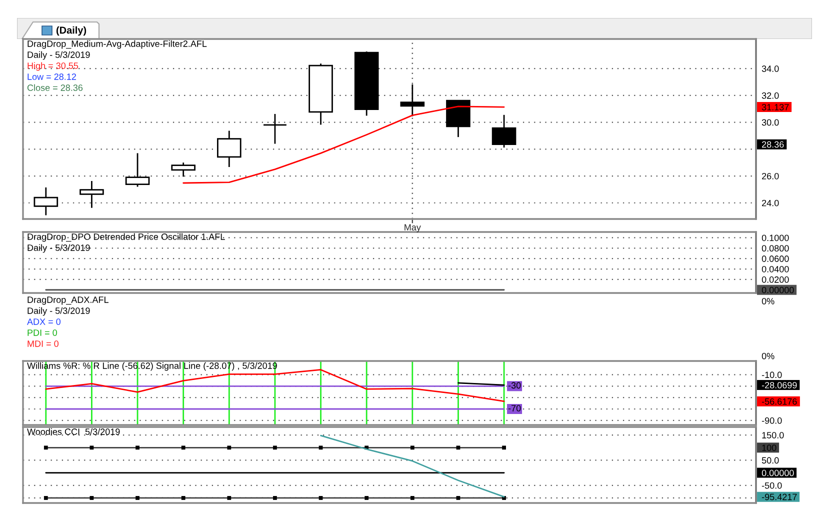 Image resolution: width=830 pixels, height=525 pixels. Describe the element at coordinates (43, 343) in the screenshot. I see `text: MDI = 0` at that location.